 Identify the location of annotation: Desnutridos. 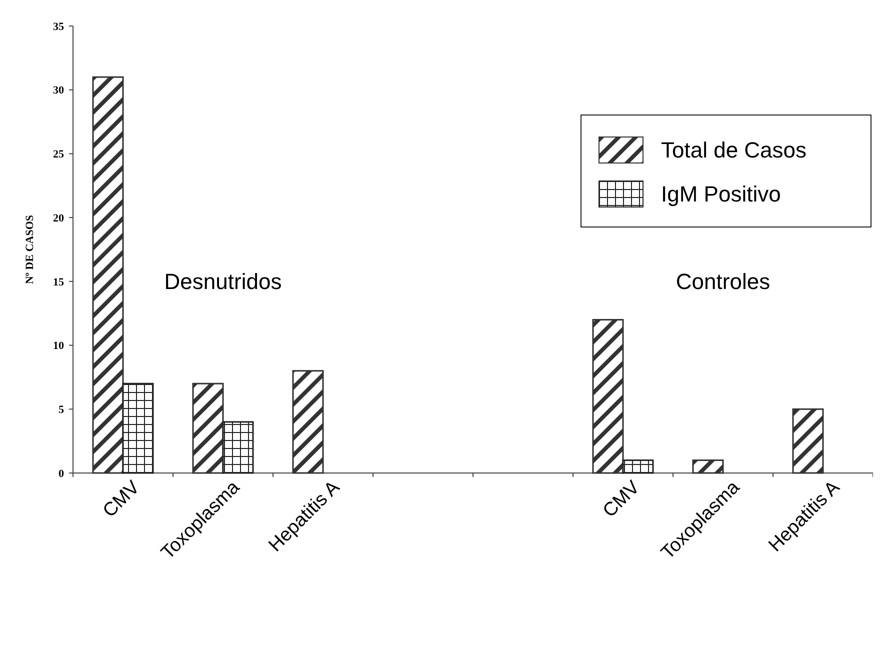
(223, 281).